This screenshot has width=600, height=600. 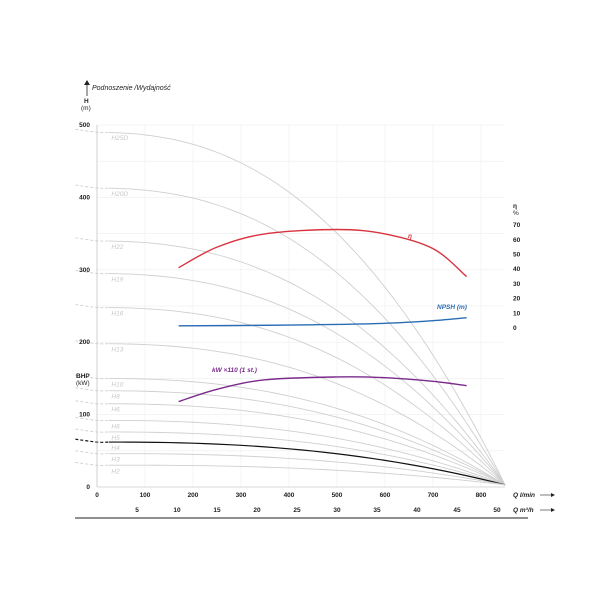 What do you see at coordinates (517, 225) in the screenshot?
I see `eta-tick-label: 70` at bounding box center [517, 225].